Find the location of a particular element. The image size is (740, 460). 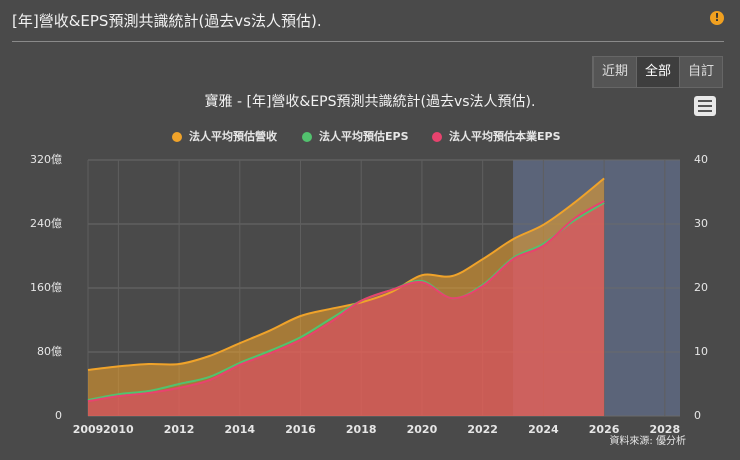

x-tick-label: 2022 is located at coordinates (482, 429).